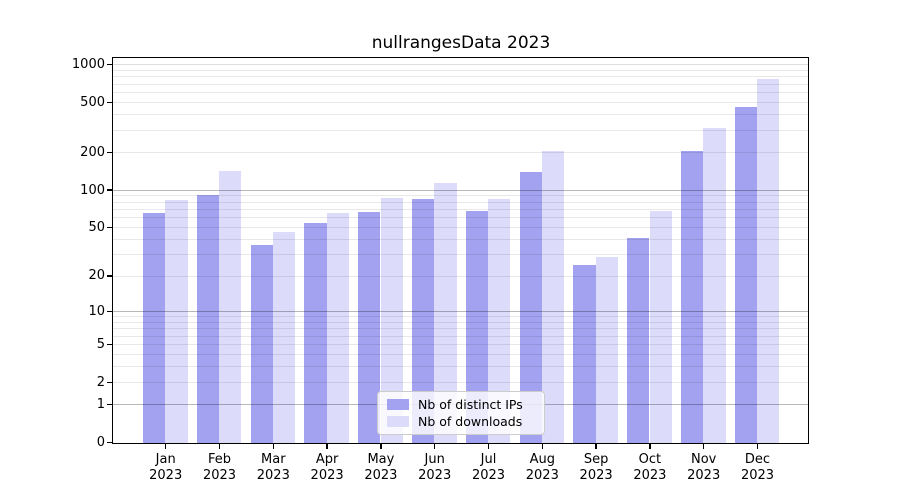 The width and height of the screenshot is (900, 500). Describe the element at coordinates (391, 320) in the screenshot. I see `bar-nb-of-downloads-may` at that location.